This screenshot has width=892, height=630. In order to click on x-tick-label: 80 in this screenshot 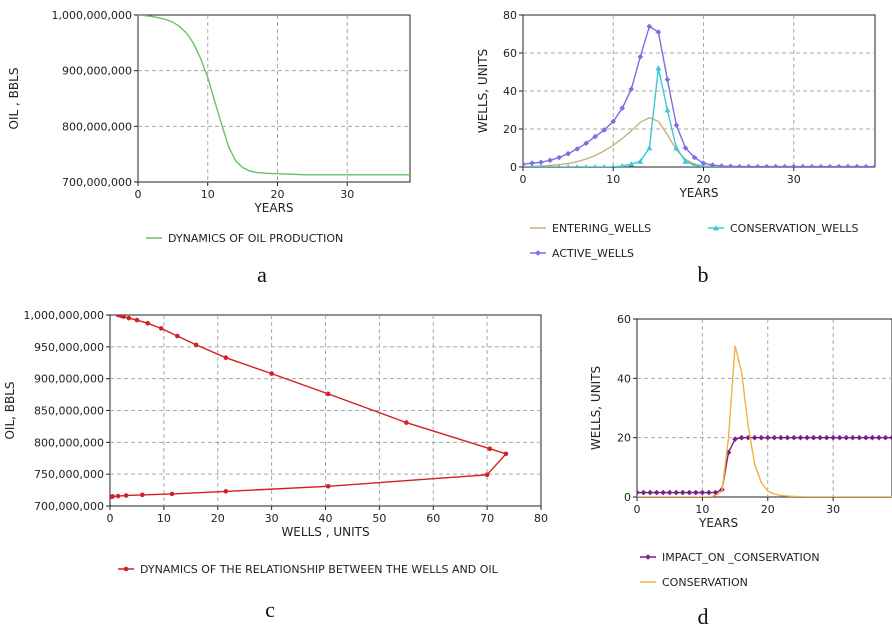, I will do `click(541, 518)`.